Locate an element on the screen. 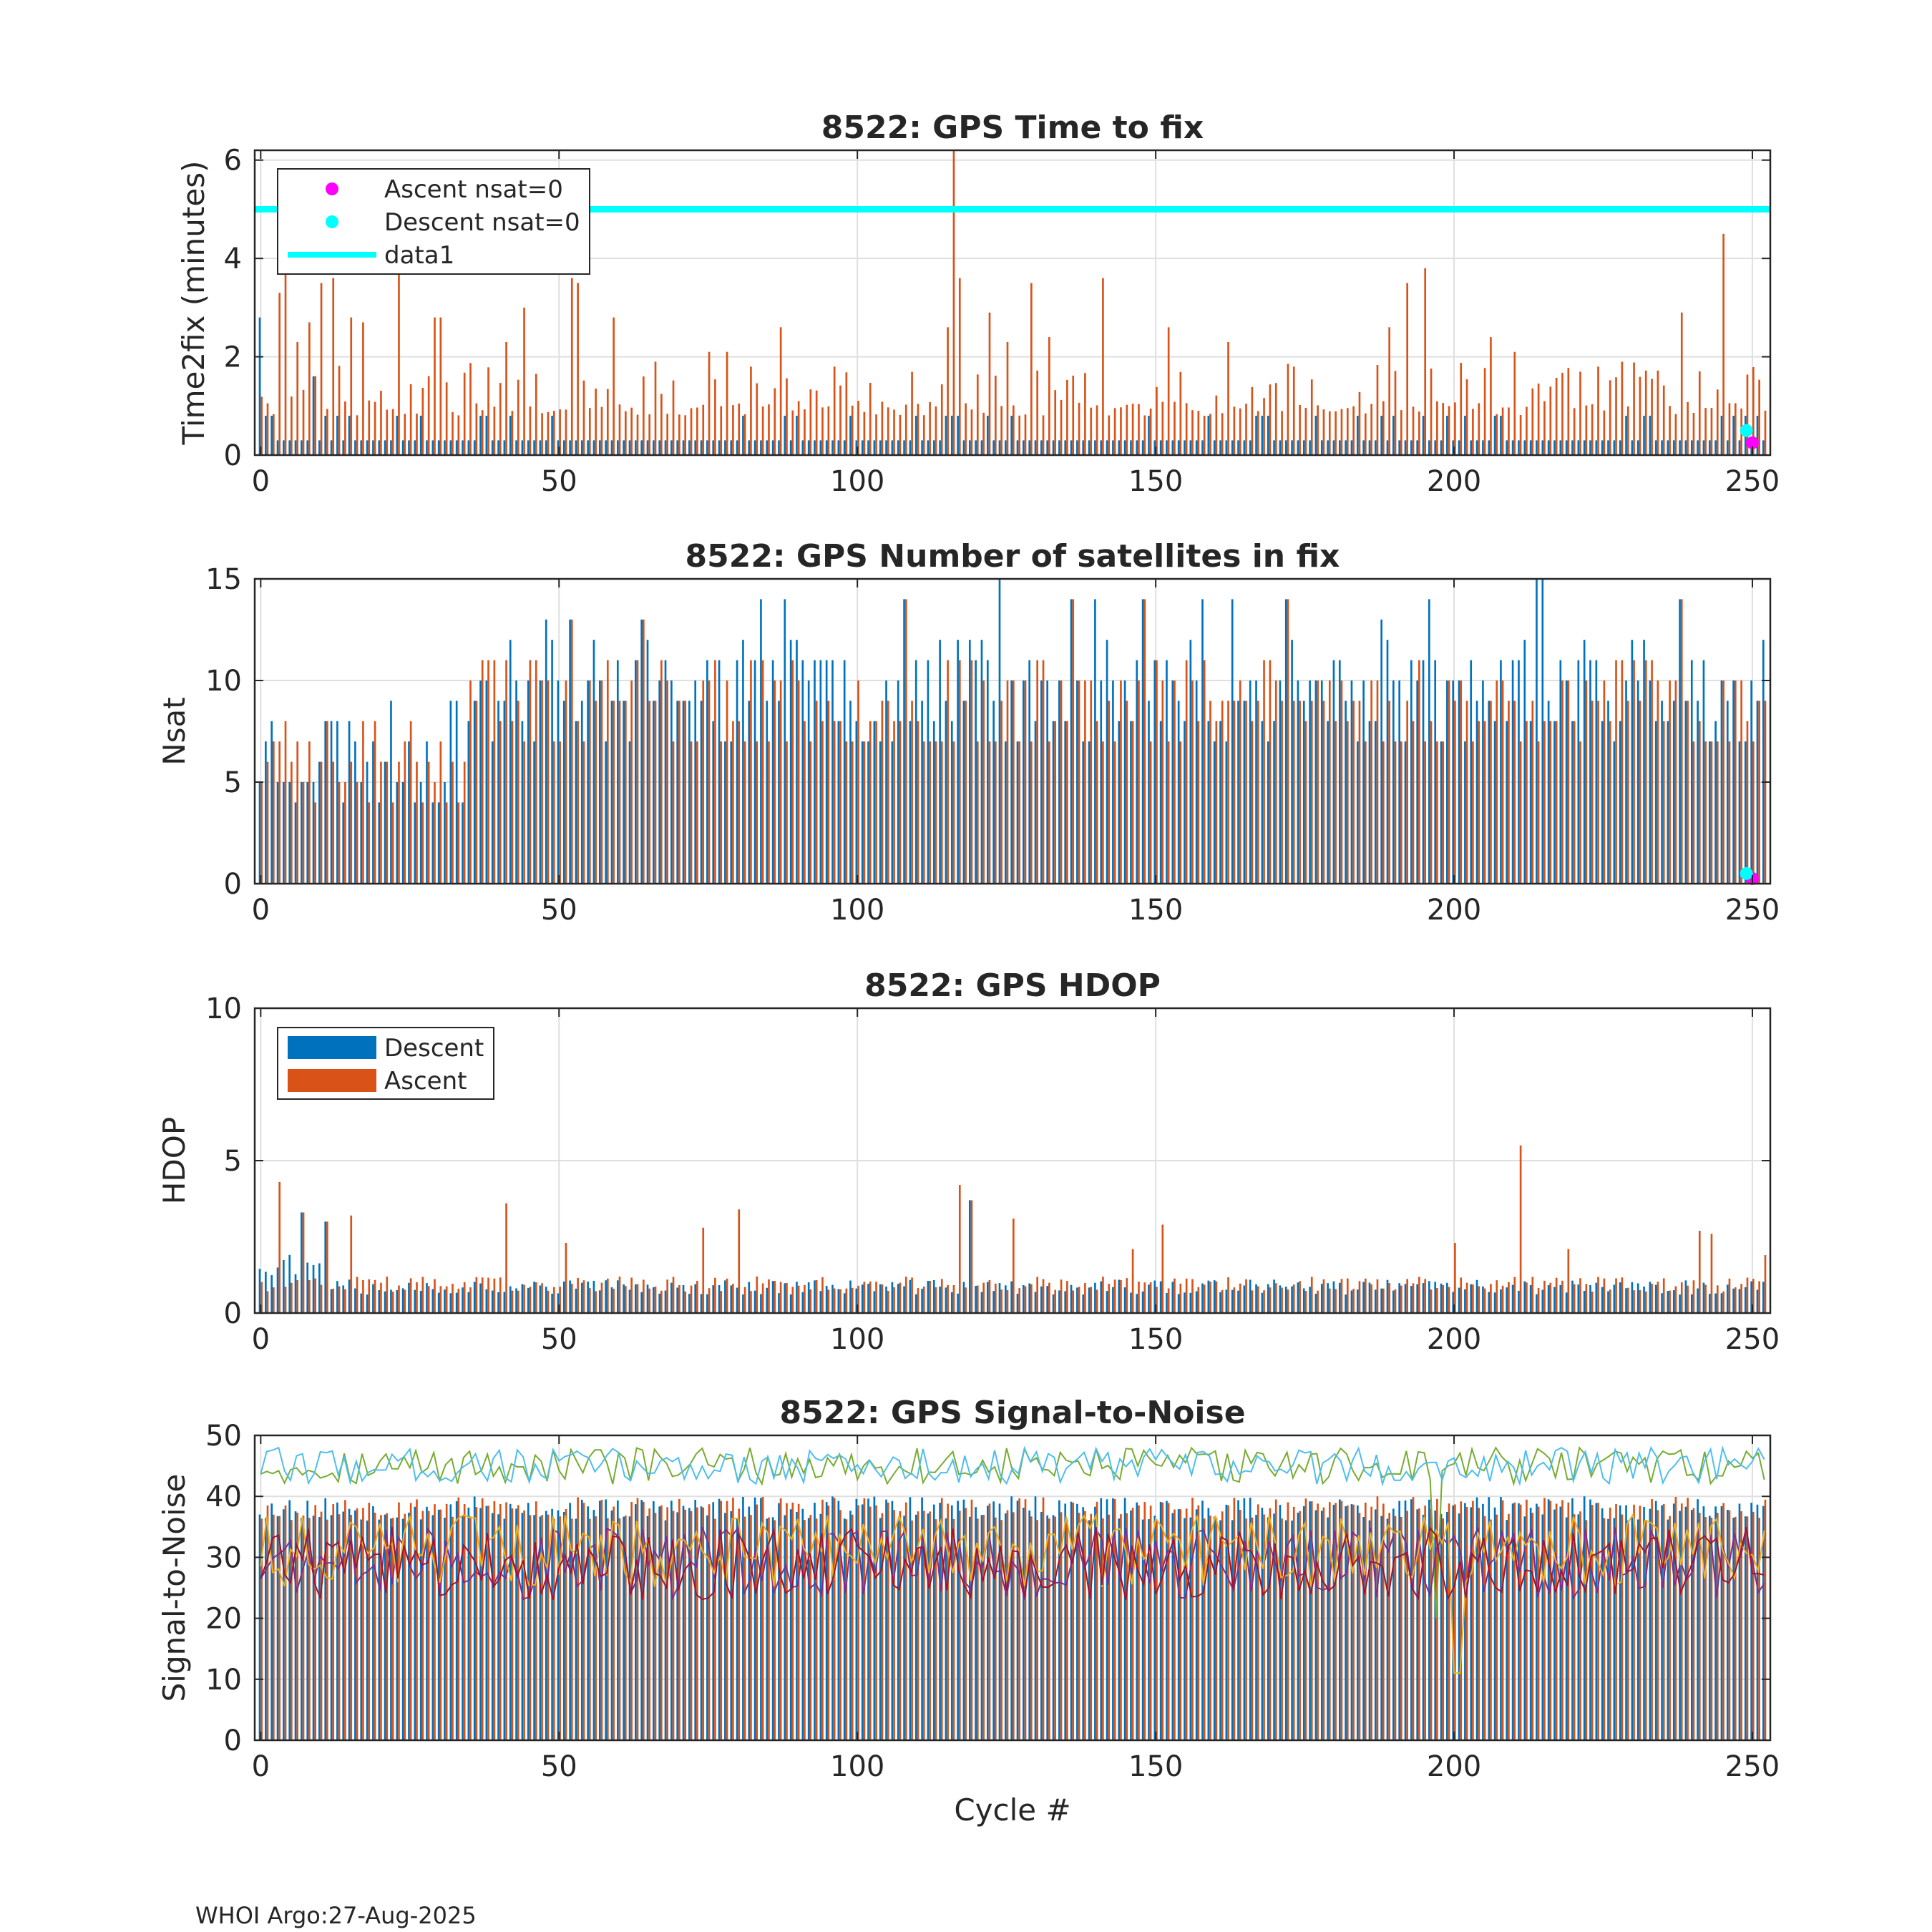  legend-ascent: Ascent is located at coordinates (425, 1081).